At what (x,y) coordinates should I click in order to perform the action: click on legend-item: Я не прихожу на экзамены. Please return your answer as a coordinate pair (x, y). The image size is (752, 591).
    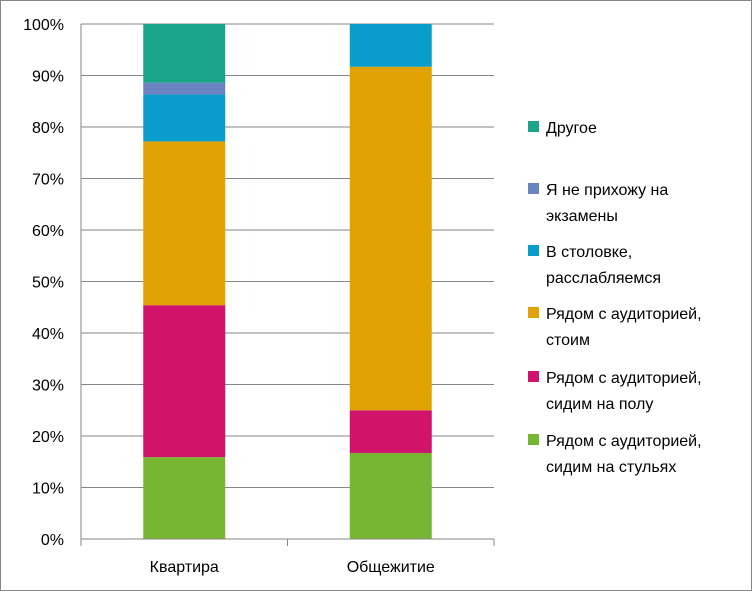
    Looking at the image, I should click on (598, 203).